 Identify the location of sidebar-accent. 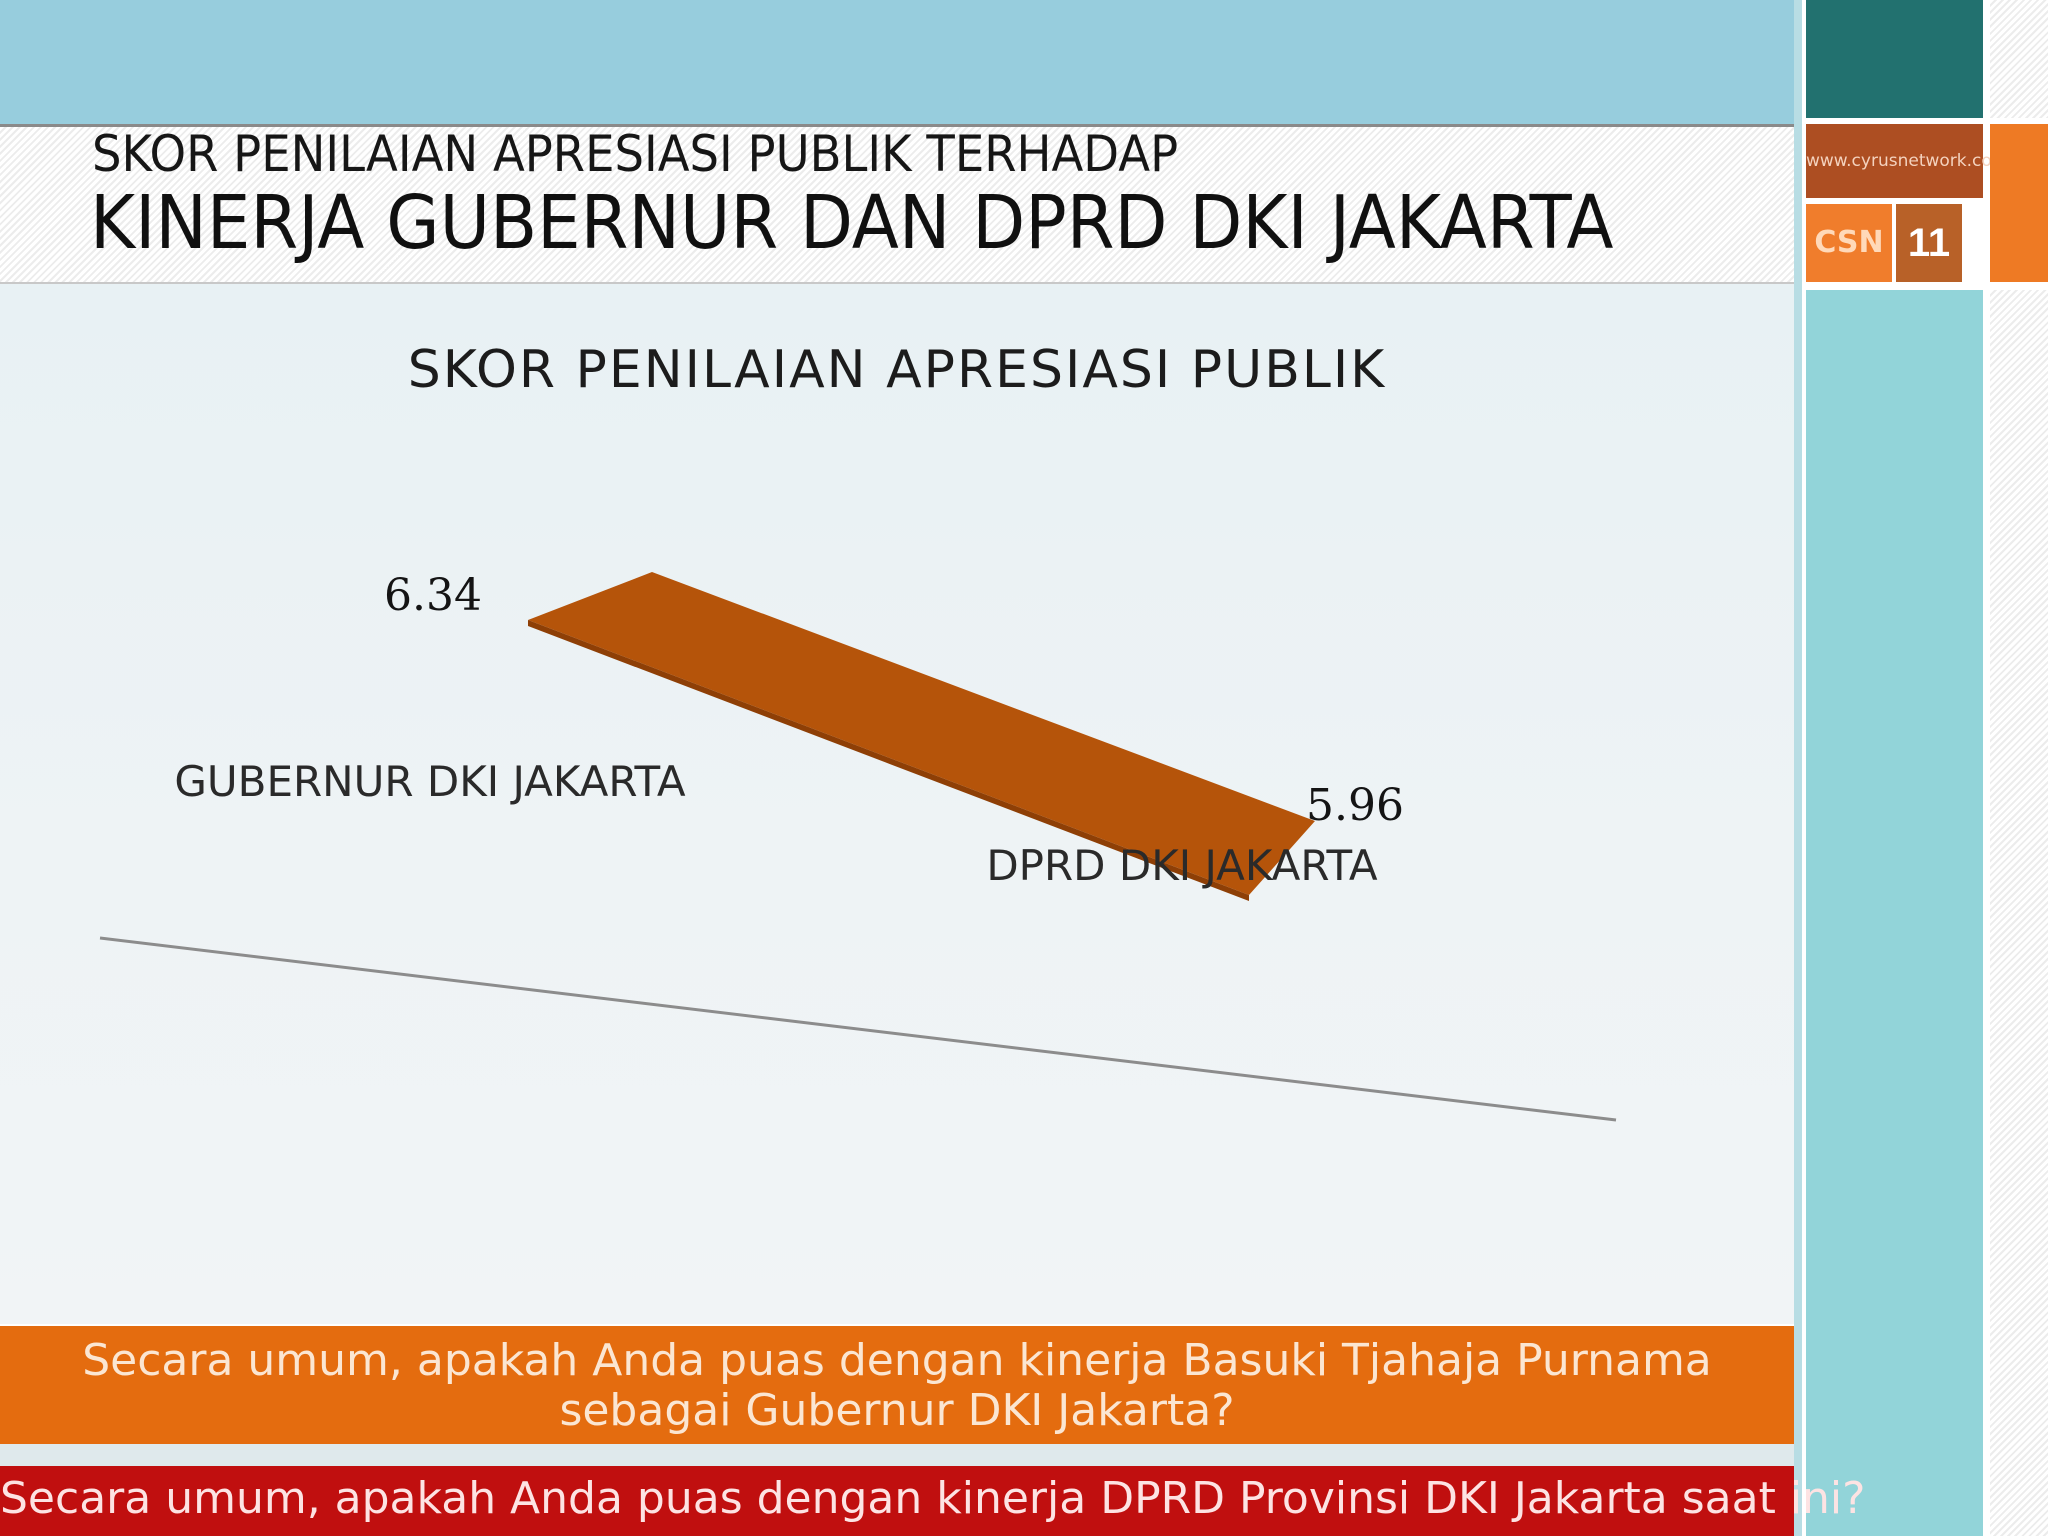
(2019, 203).